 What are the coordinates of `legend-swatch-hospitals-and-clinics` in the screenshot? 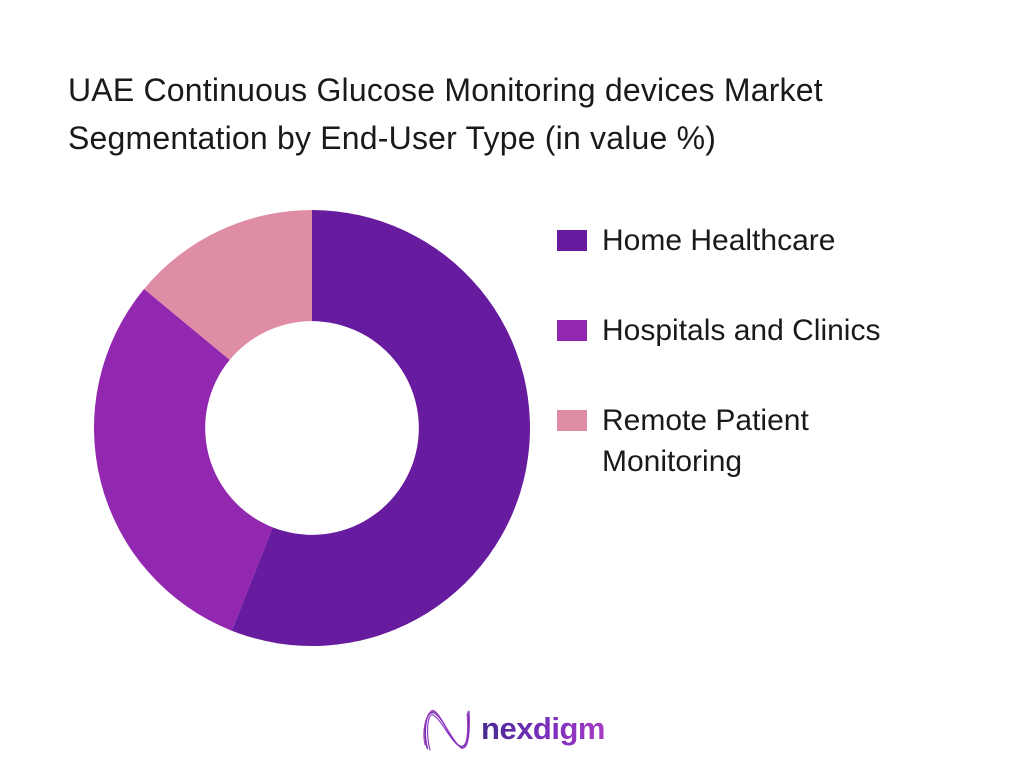 It's located at (572, 330).